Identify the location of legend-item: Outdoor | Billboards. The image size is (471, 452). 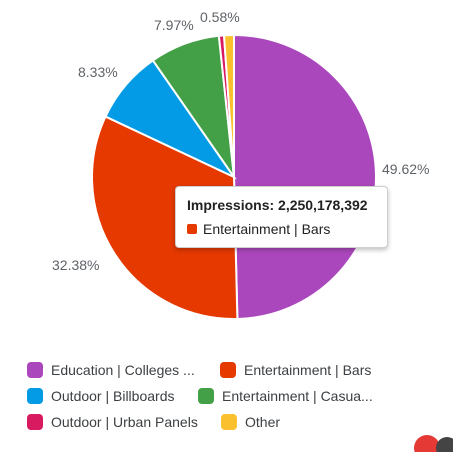
(100, 396).